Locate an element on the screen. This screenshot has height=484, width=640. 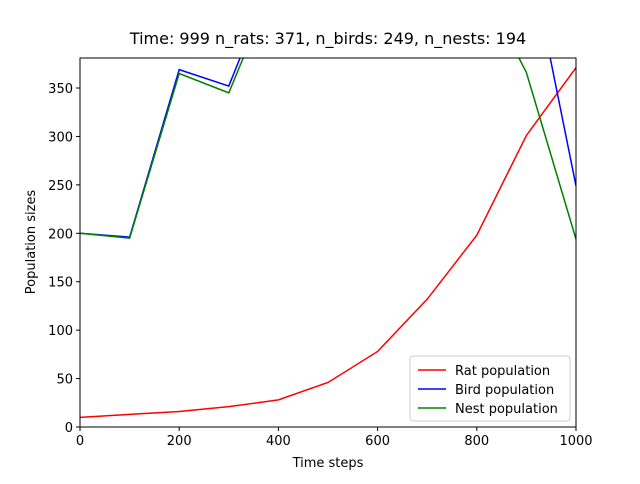
y-axis-label: Population sizes is located at coordinates (31, 242).